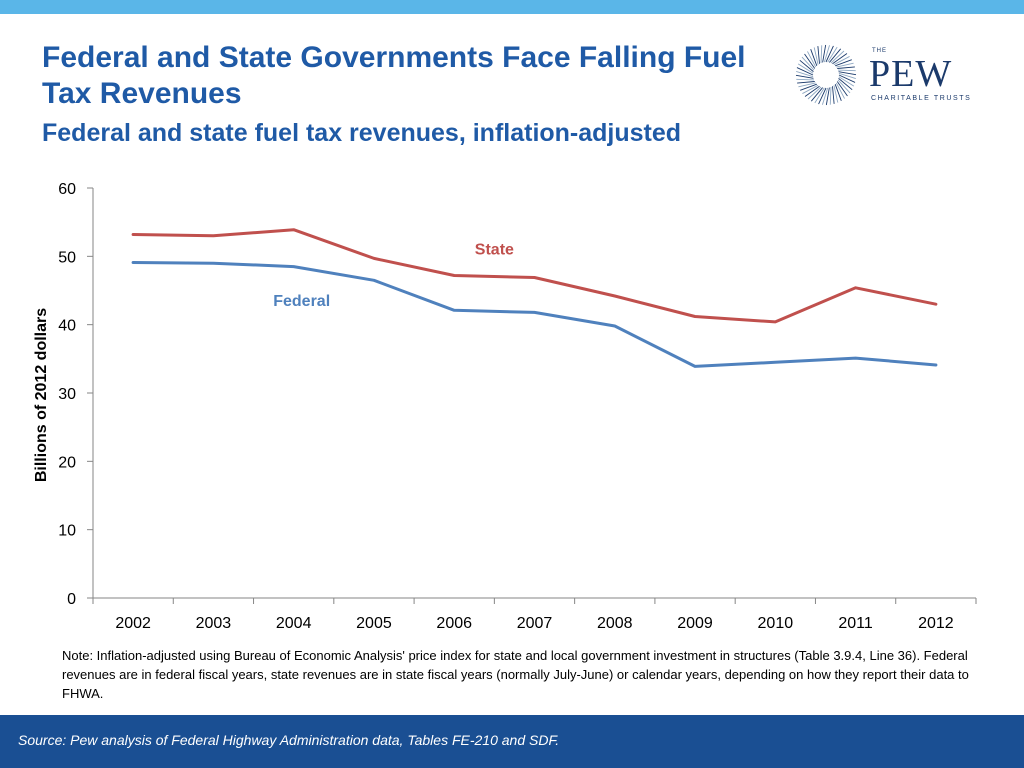  What do you see at coordinates (911, 74) in the screenshot?
I see `logo-name: PEW` at bounding box center [911, 74].